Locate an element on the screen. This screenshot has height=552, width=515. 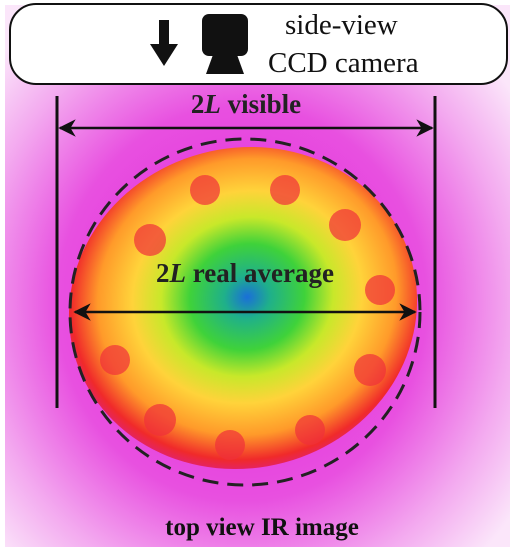
visible-label: 2L visible is located at coordinates (246, 104).